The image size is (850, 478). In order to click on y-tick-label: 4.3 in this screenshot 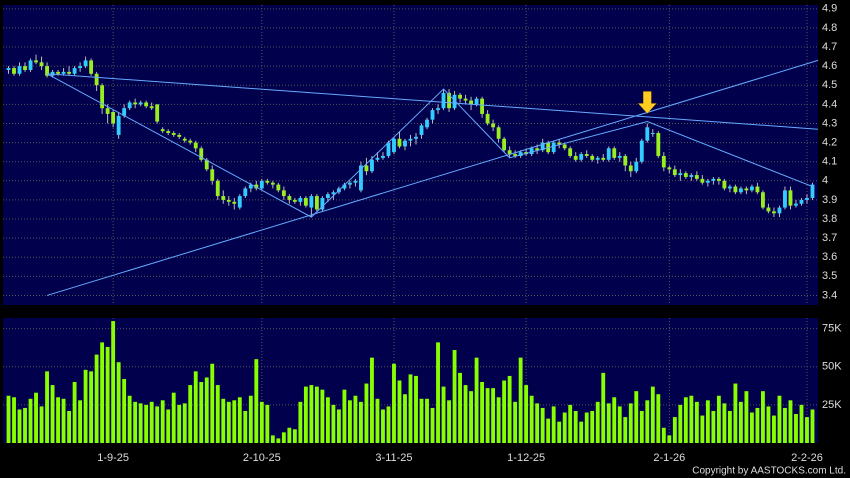, I will do `click(829, 123)`.